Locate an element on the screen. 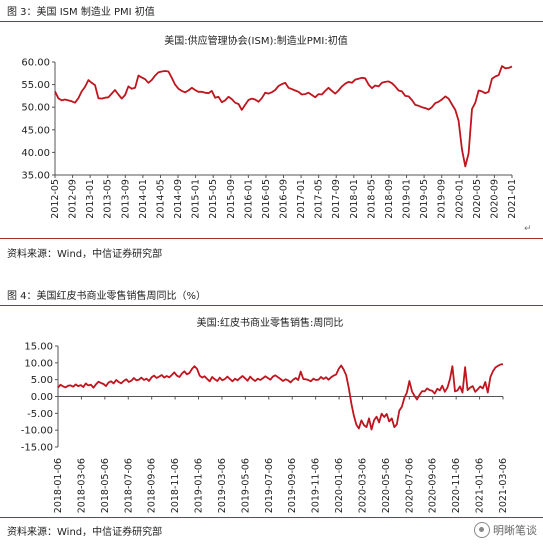 This screenshot has height=544, width=543. redbook-chart-title: 美国:红皮书商业零售销售:周同比 is located at coordinates (270, 322).